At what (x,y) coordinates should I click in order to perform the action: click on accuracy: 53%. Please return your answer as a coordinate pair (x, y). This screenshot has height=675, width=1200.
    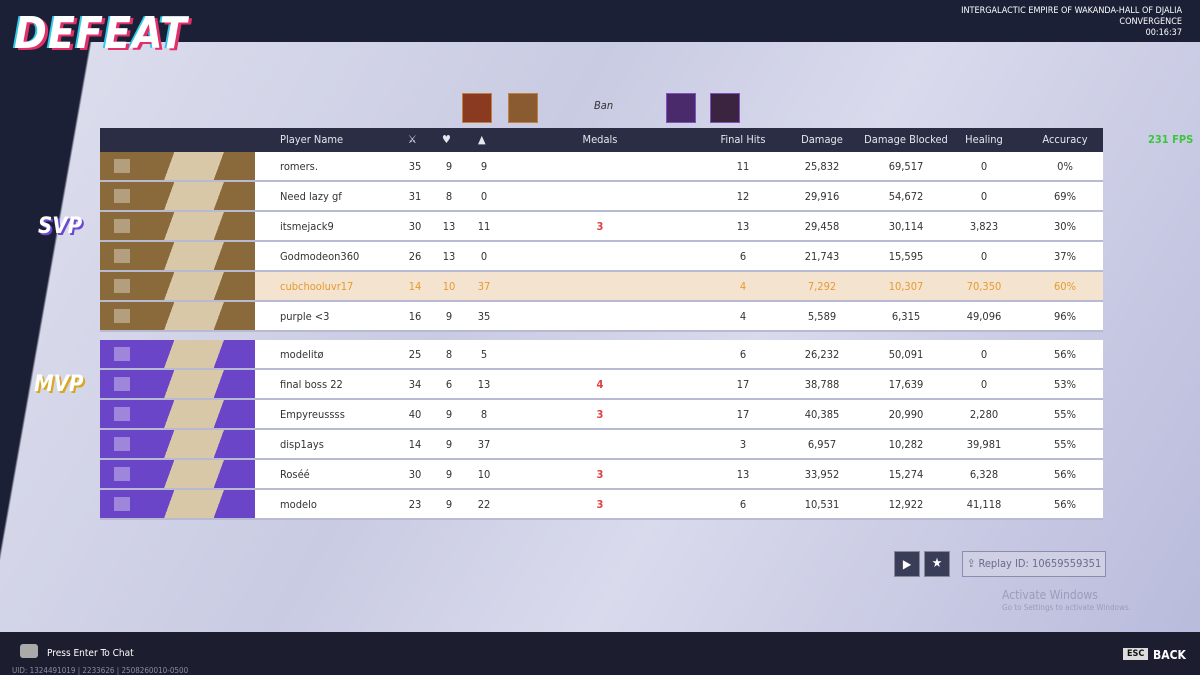
    Looking at the image, I should click on (1065, 384).